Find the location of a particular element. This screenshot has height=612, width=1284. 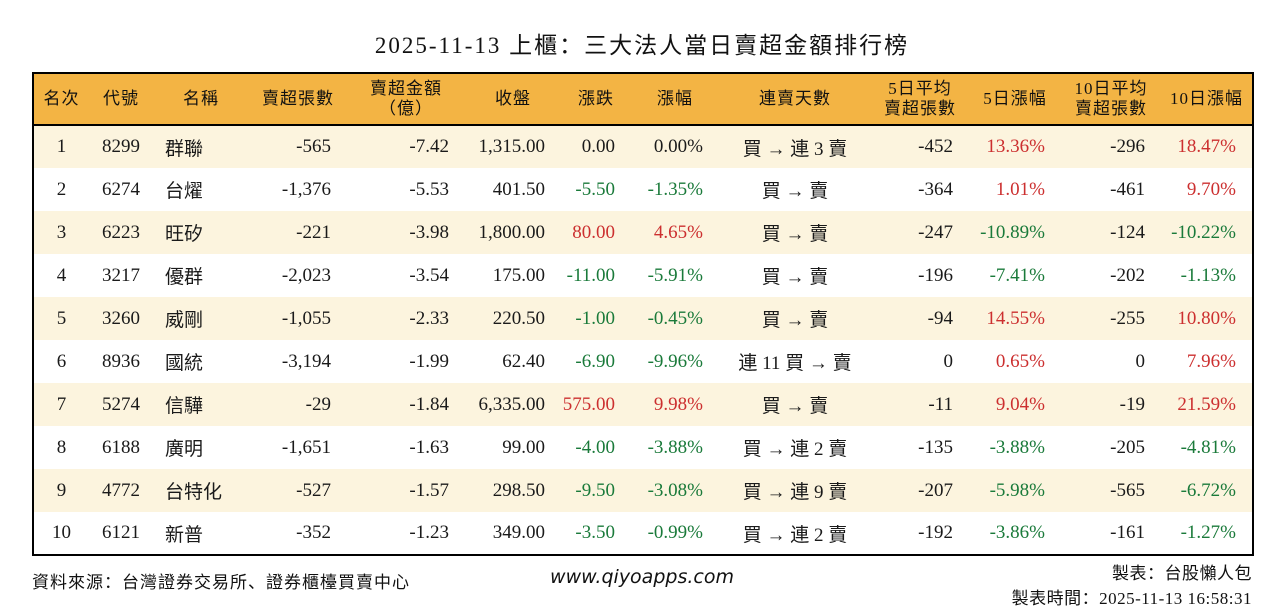

cell-close: 220.50 is located at coordinates (518, 318).